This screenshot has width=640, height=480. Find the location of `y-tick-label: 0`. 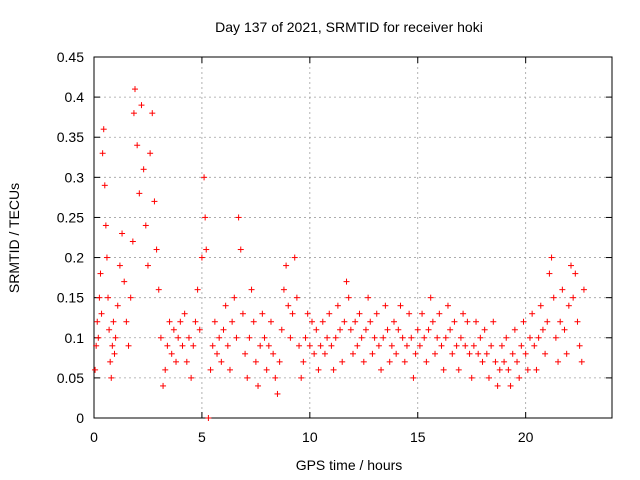

y-tick-label: 0 is located at coordinates (80, 418).